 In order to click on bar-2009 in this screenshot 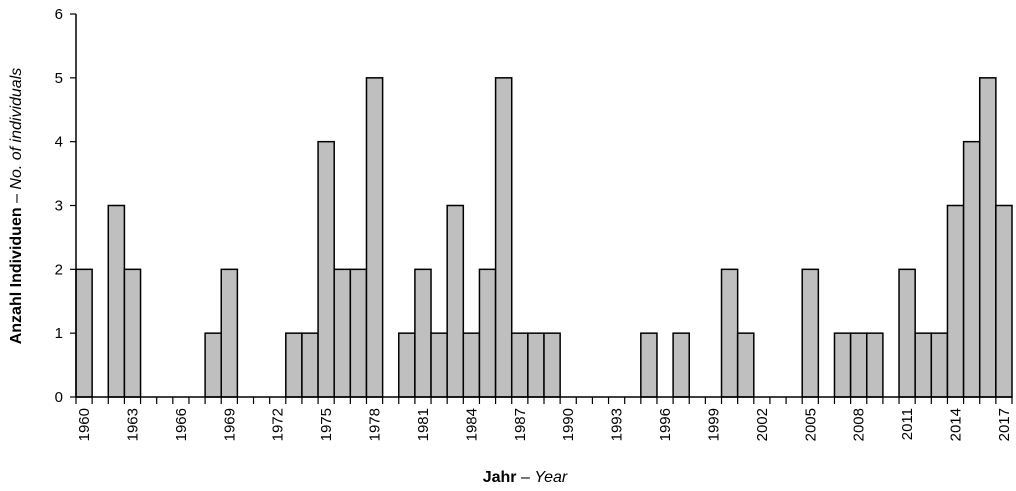, I will do `click(875, 365)`.